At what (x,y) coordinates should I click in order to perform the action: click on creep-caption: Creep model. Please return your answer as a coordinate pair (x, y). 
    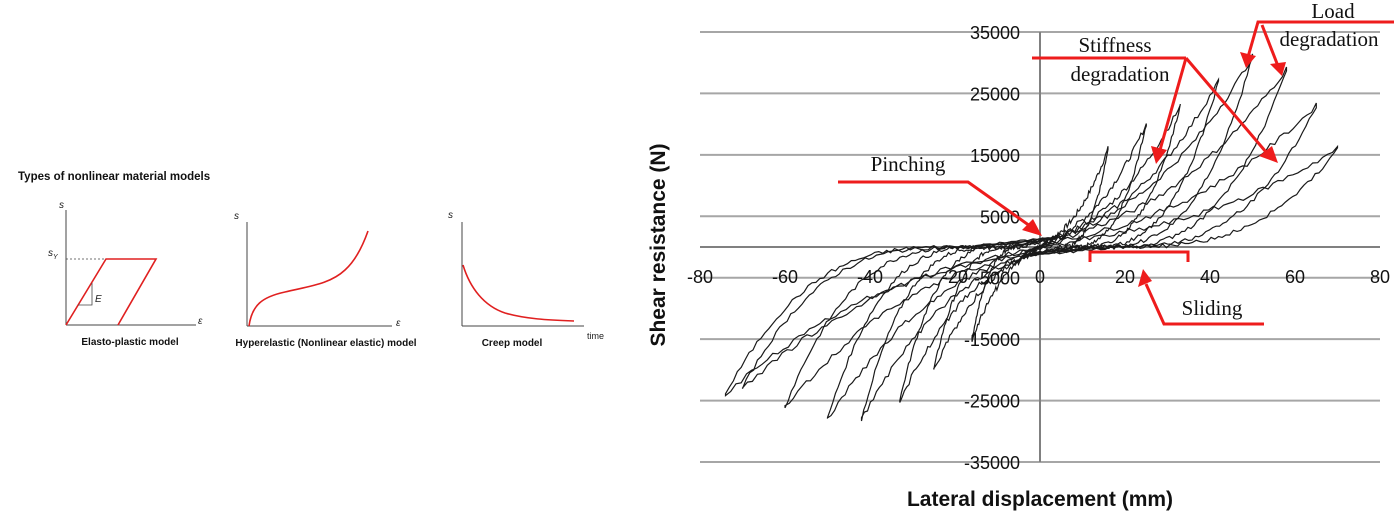
    Looking at the image, I should click on (512, 343).